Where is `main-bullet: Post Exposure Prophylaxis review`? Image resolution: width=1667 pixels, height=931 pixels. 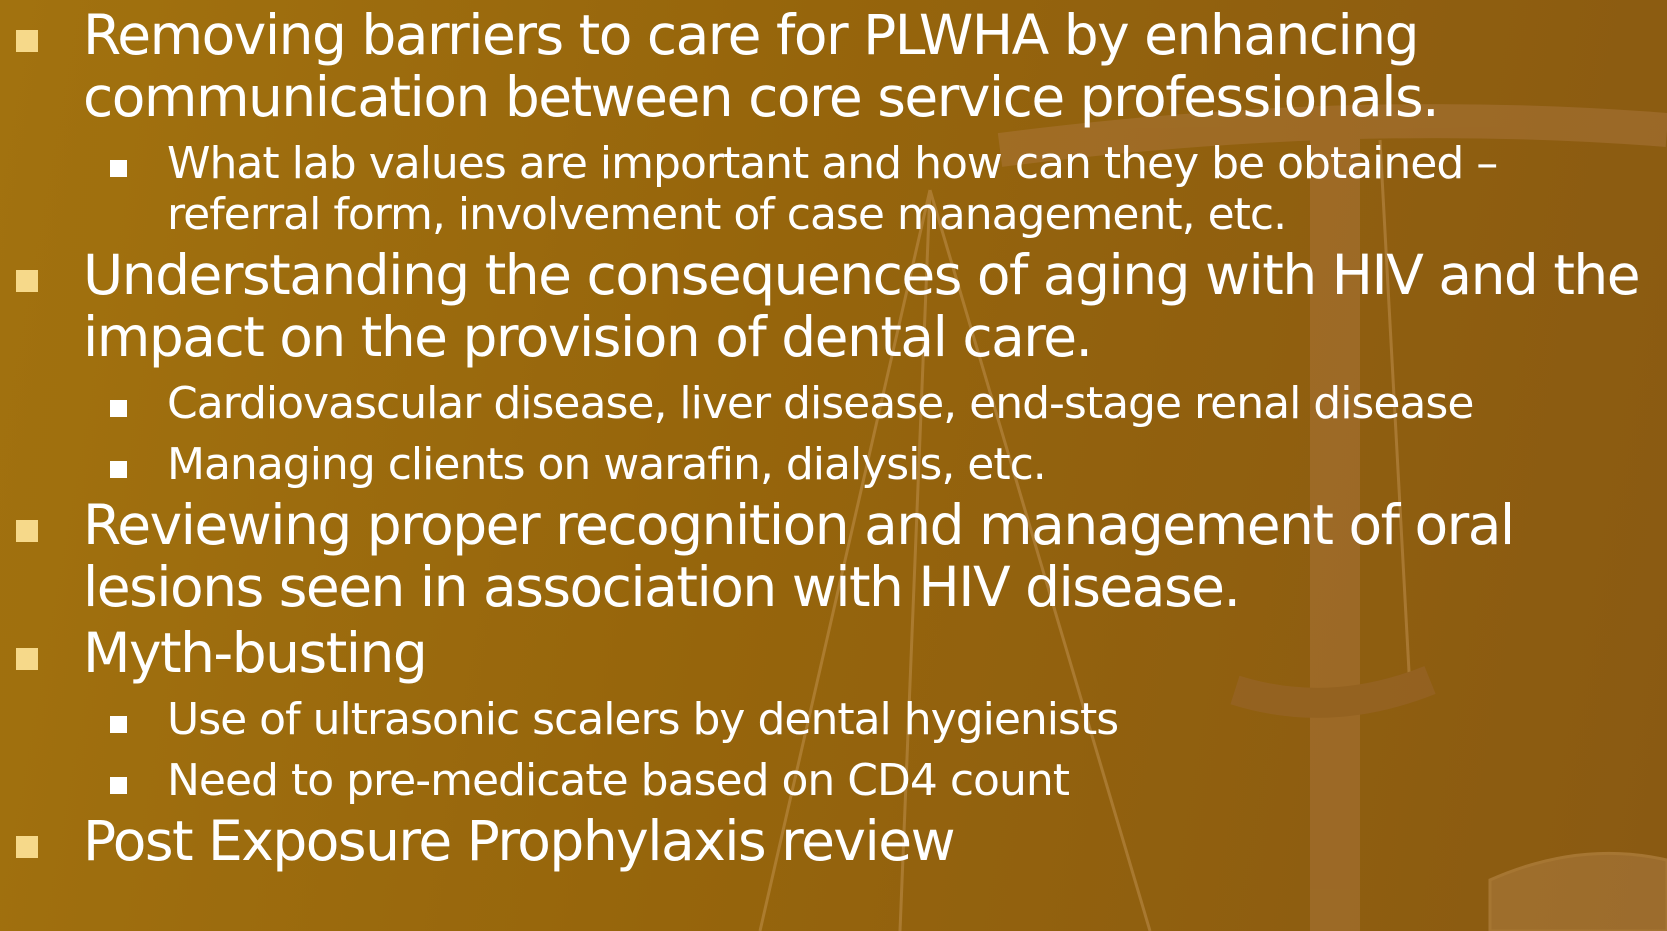
main-bullet: Post Exposure Prophylaxis review is located at coordinates (831, 841).